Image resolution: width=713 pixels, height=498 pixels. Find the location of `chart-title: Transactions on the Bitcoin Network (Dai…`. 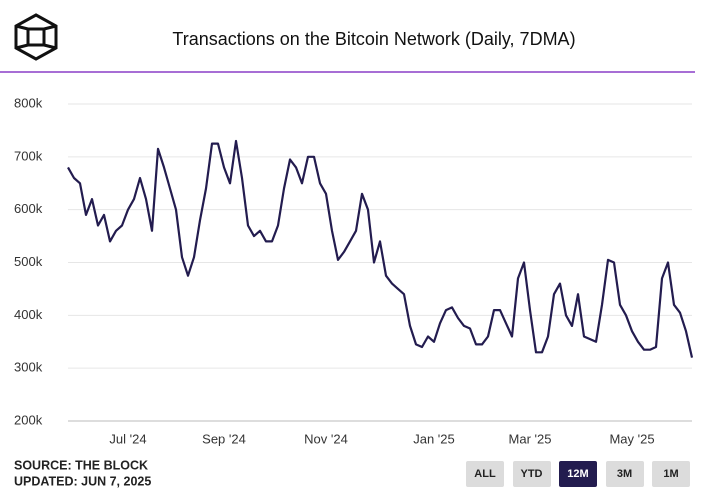

chart-title: Transactions on the Bitcoin Network (Dai… is located at coordinates (373, 39).